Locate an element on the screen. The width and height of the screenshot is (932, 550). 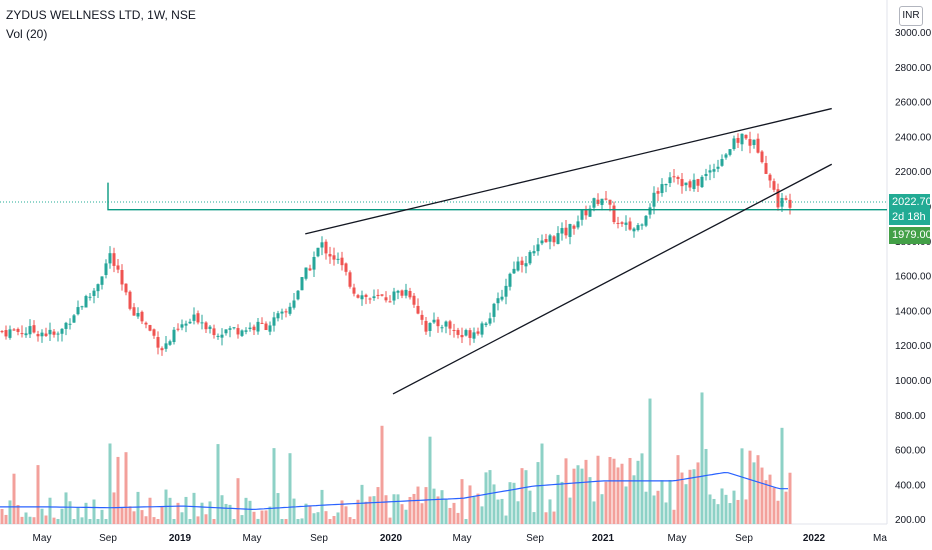
price-tick-label: 200.00 is located at coordinates (910, 520).